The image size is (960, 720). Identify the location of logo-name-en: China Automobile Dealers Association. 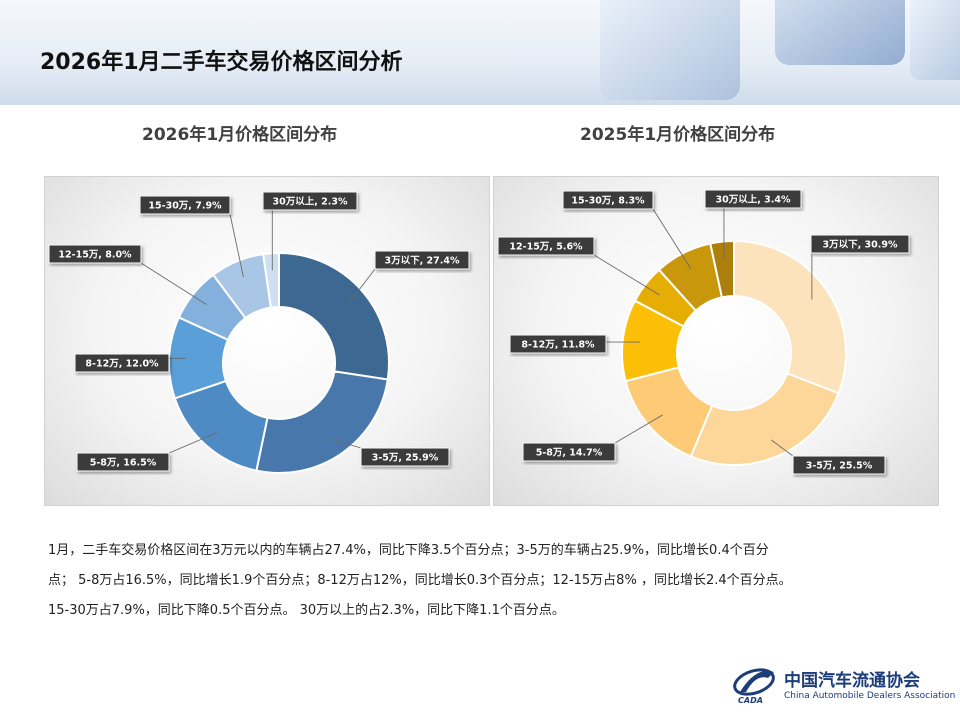
(870, 696).